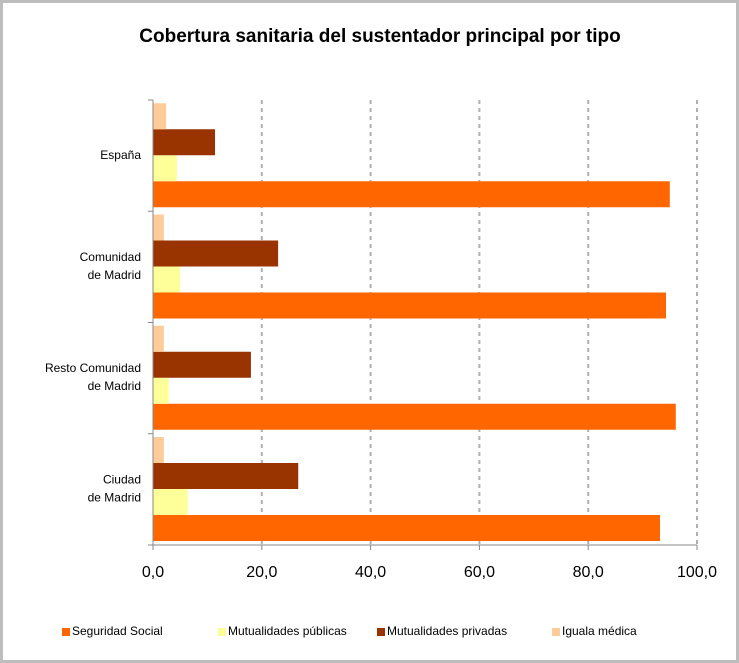  I want to click on x-tick-label: 20,0, so click(261, 572).